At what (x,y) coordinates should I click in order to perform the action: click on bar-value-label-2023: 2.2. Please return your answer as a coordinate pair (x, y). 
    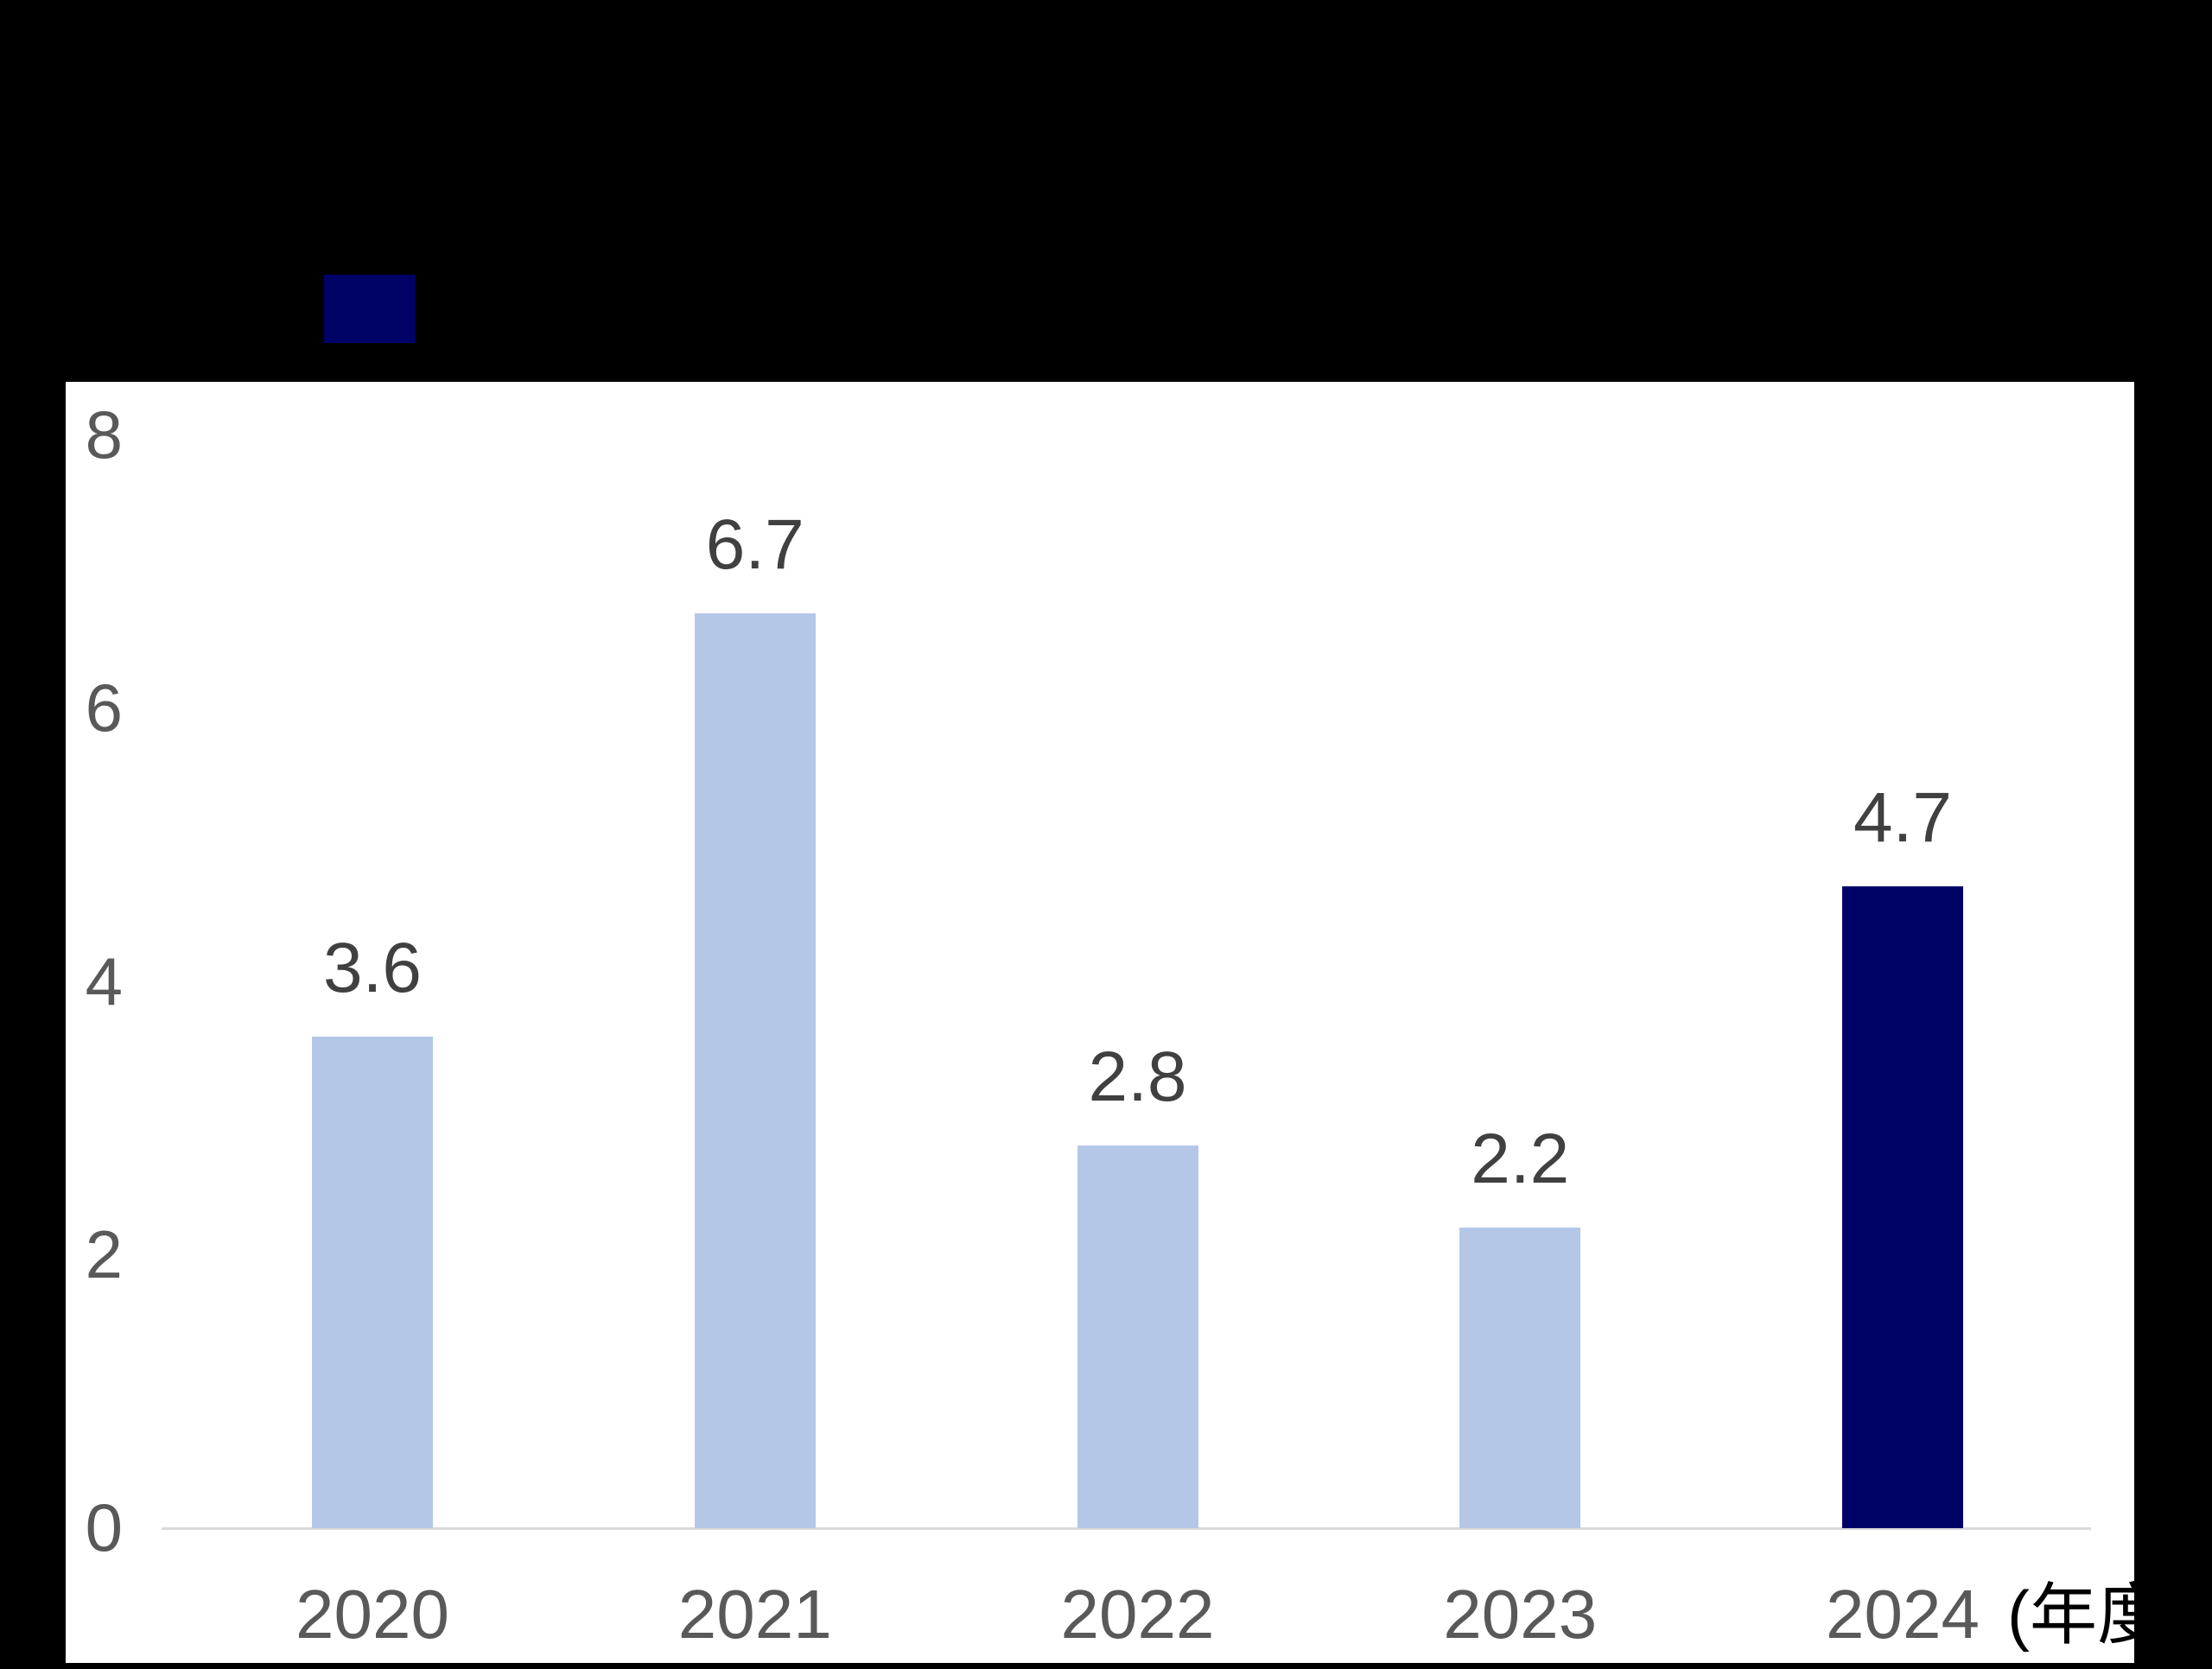
    Looking at the image, I should click on (1520, 1159).